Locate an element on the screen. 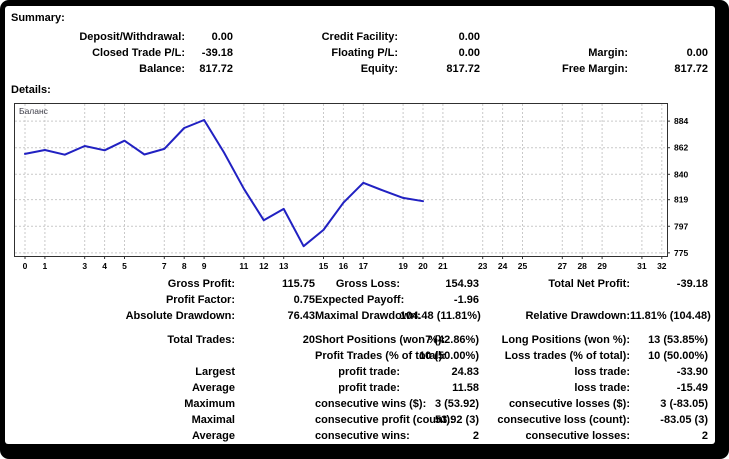 This screenshot has width=729, height=459. x-tick-label: 28 is located at coordinates (582, 266).